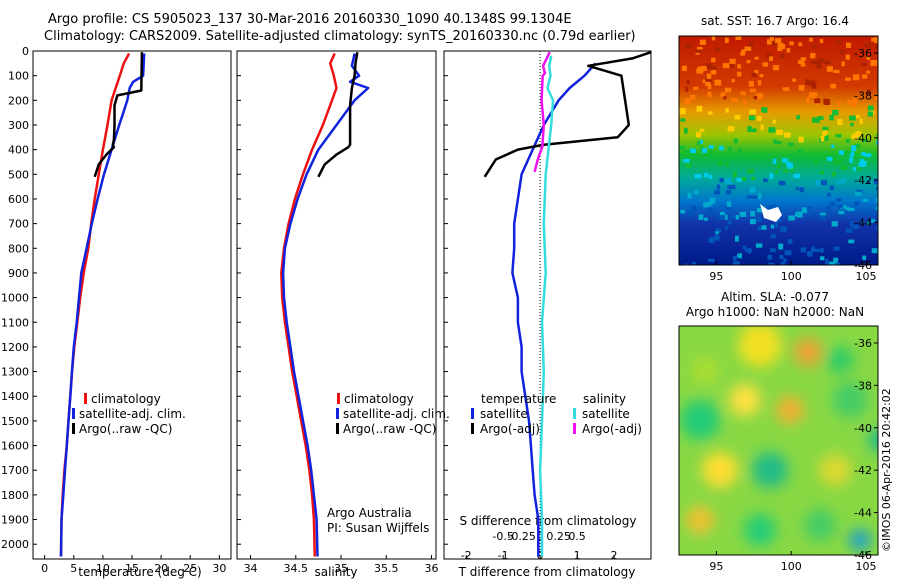  I want to click on legend-title-salinity: salinity, so click(604, 399).